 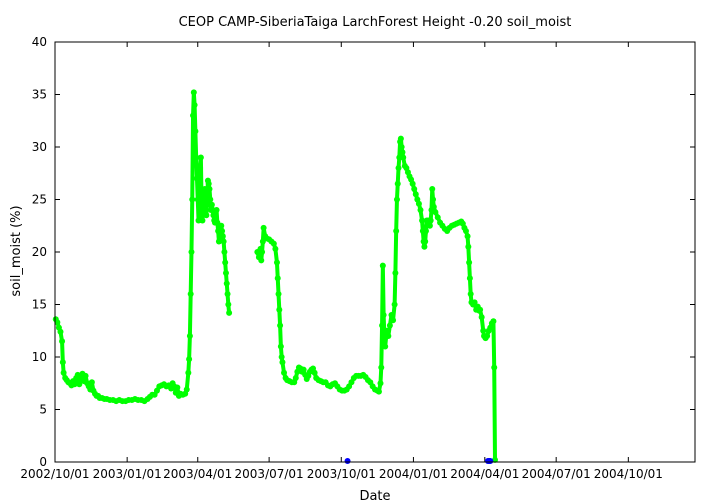 I want to click on y-tick-label: 40, so click(x=39, y=42).